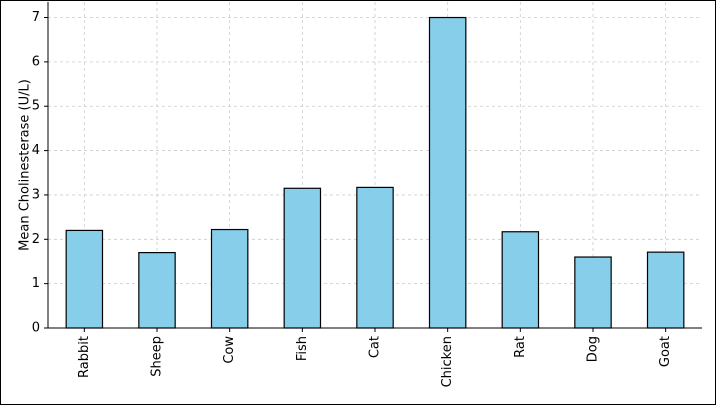  What do you see at coordinates (520, 347) in the screenshot?
I see `x-tick-label: Rat` at bounding box center [520, 347].